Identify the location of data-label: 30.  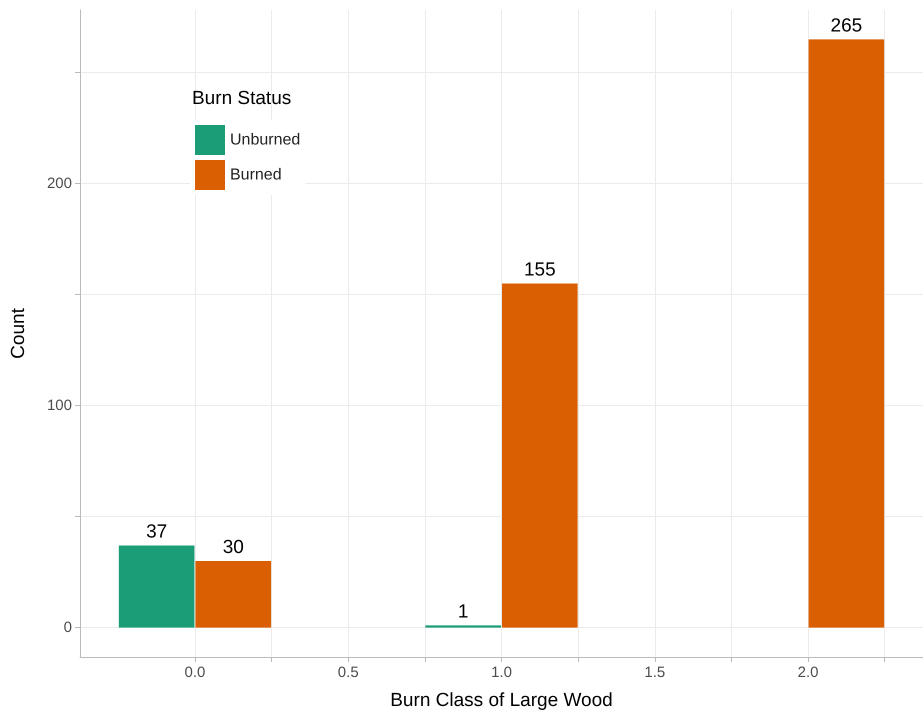
(233, 547).